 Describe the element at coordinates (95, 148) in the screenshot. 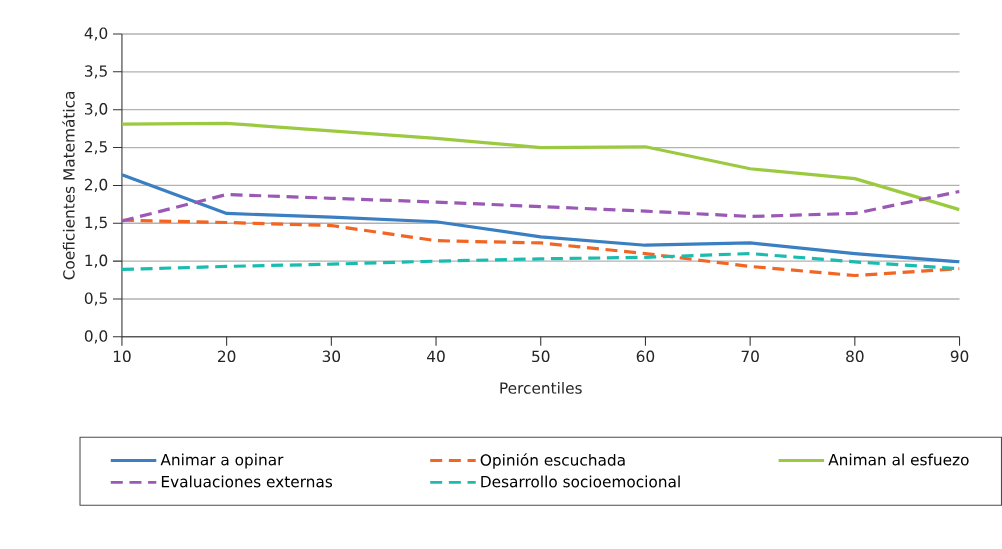

I see `y-tick-label: 2,5` at that location.